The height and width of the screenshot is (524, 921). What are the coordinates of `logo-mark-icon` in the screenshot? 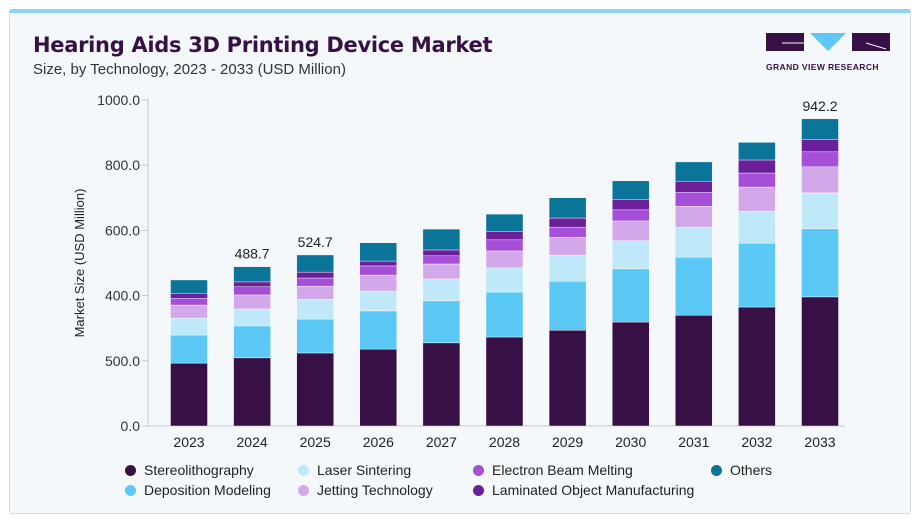 It's located at (828, 42).